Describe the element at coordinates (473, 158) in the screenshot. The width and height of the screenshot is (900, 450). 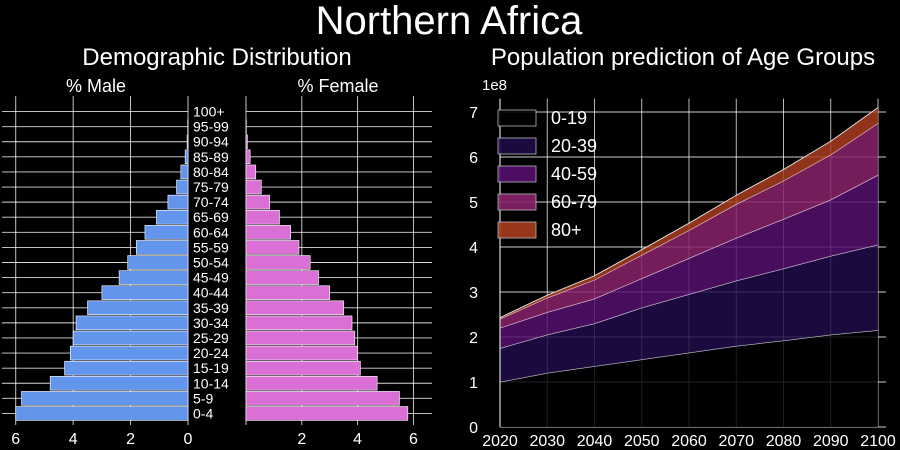
I see `area-y-tick-label: 6` at that location.